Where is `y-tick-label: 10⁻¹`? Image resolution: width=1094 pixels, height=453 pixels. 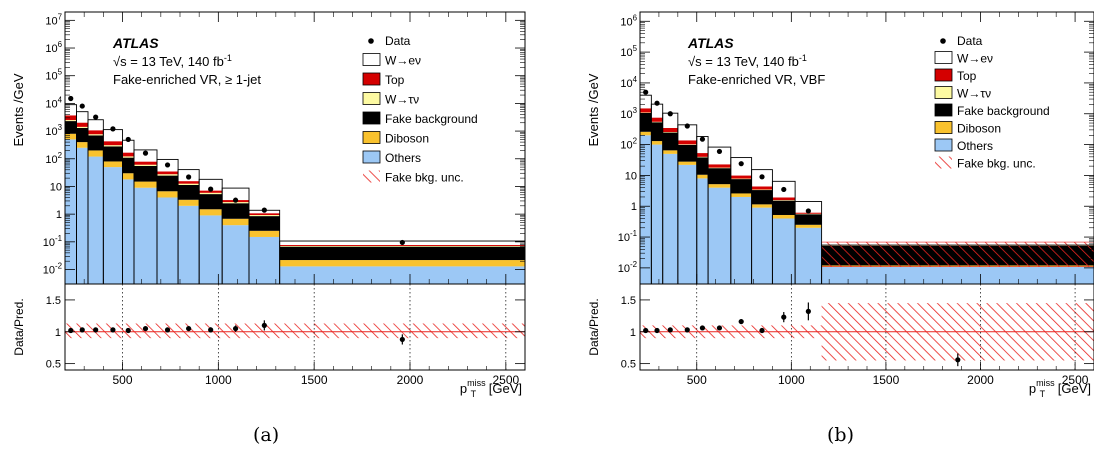
y-tick-label: 10⁻¹ is located at coordinates (628, 236).